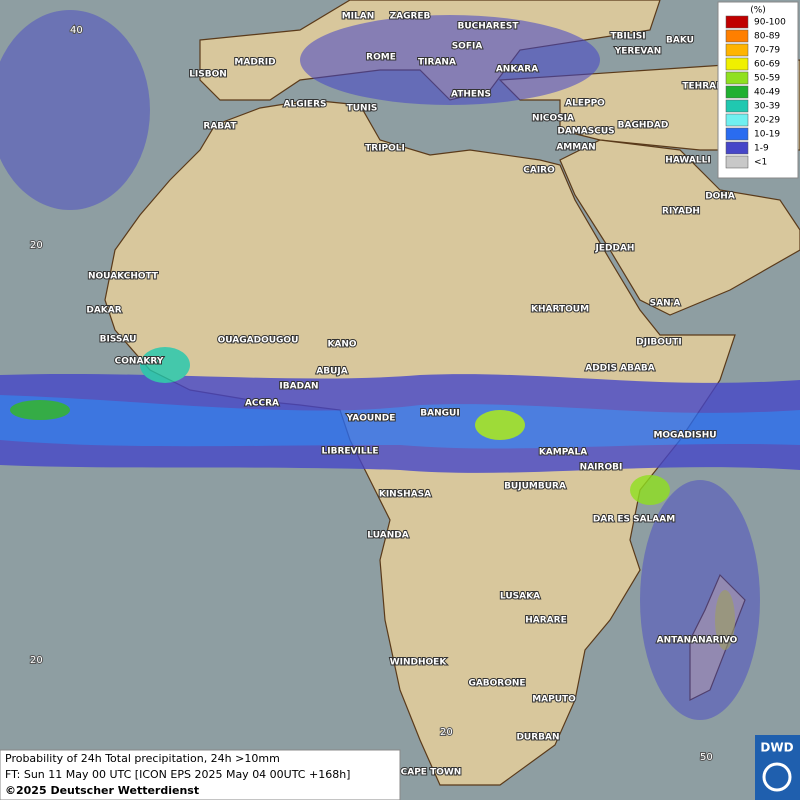 The image size is (800, 800). Describe the element at coordinates (545, 621) in the screenshot. I see `city-label: HARARE` at that location.